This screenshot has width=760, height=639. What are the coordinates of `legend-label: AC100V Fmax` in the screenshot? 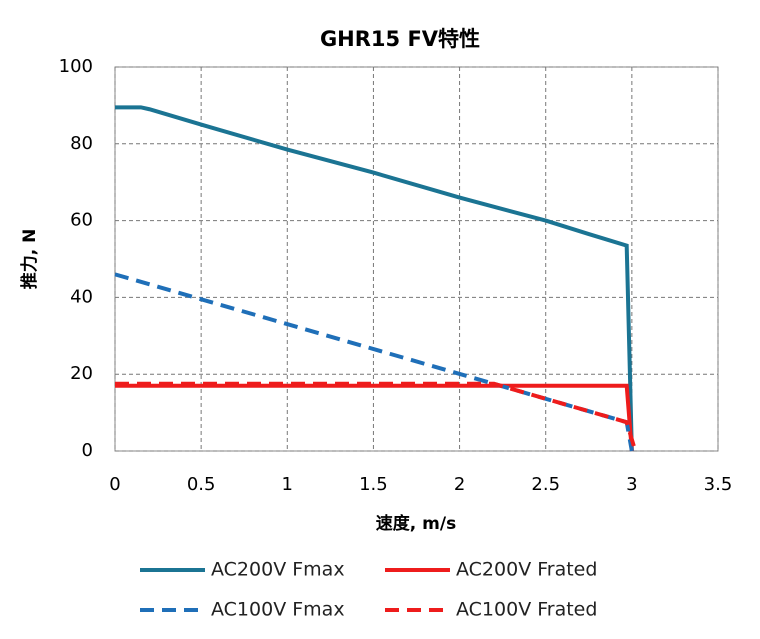 It's located at (278, 610).